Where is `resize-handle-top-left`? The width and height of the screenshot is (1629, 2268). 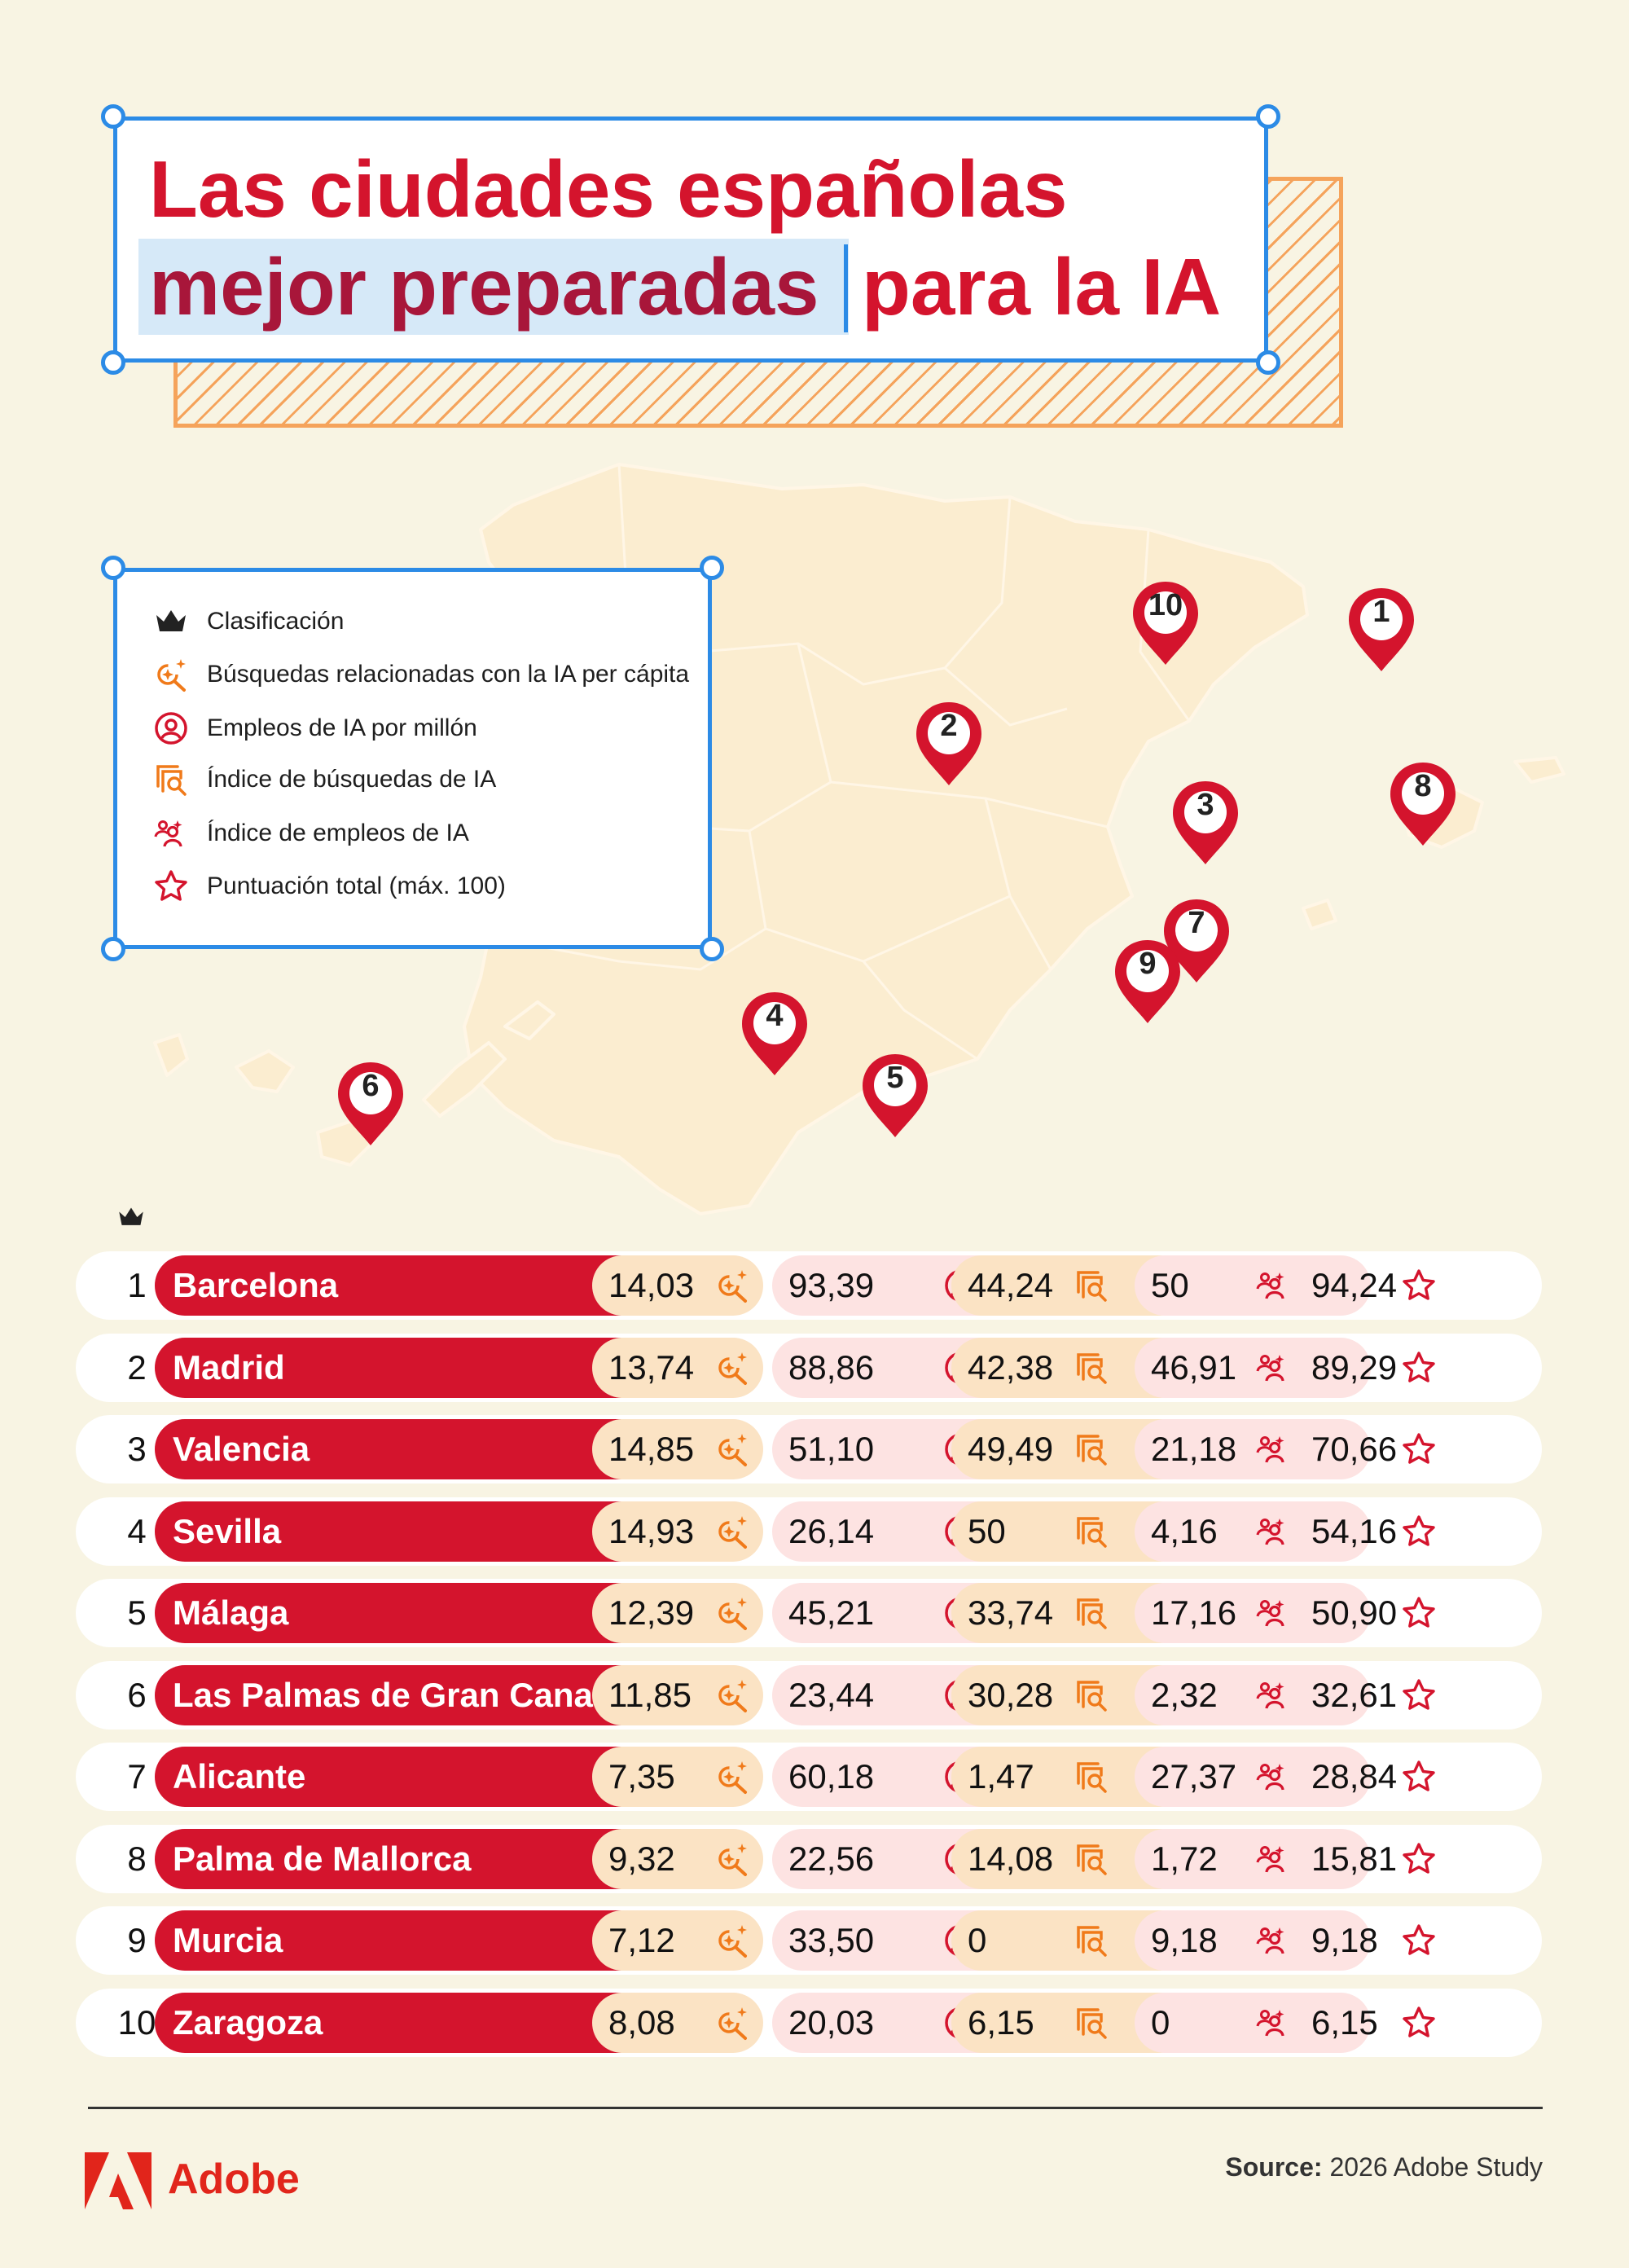
resize-handle-top-left is located at coordinates (113, 116).